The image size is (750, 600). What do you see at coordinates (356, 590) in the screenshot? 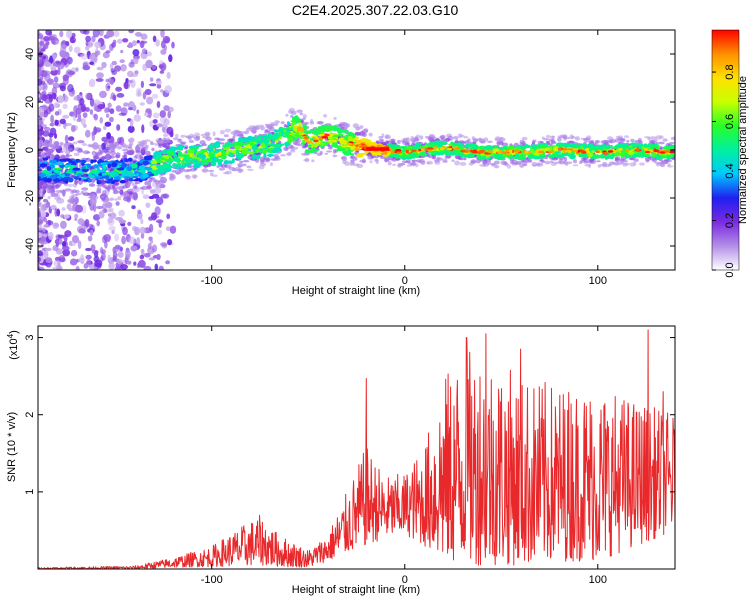
I see `snr-xlabel: Height of straight line (km)` at bounding box center [356, 590].